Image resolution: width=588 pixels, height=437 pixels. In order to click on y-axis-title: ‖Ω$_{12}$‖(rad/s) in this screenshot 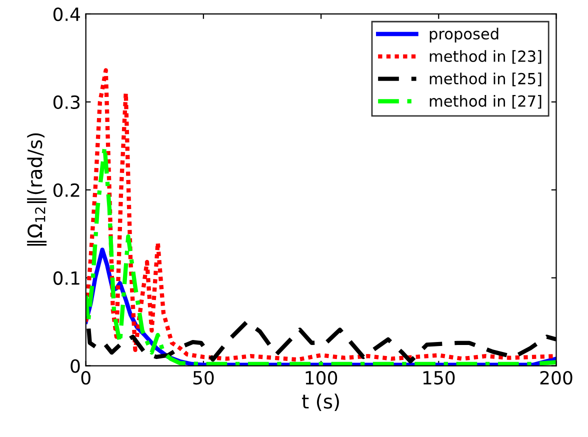, I will do `click(37, 189)`.